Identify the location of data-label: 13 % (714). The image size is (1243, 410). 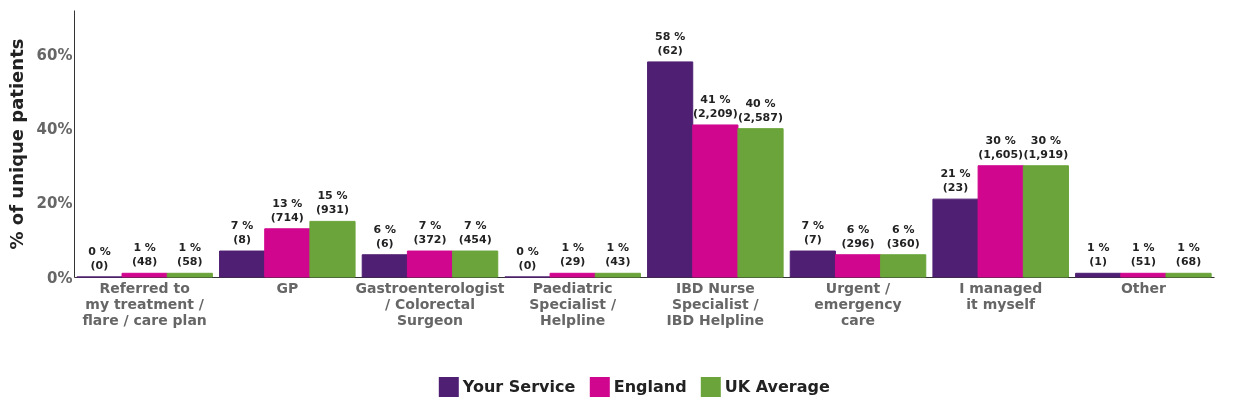
(287, 210).